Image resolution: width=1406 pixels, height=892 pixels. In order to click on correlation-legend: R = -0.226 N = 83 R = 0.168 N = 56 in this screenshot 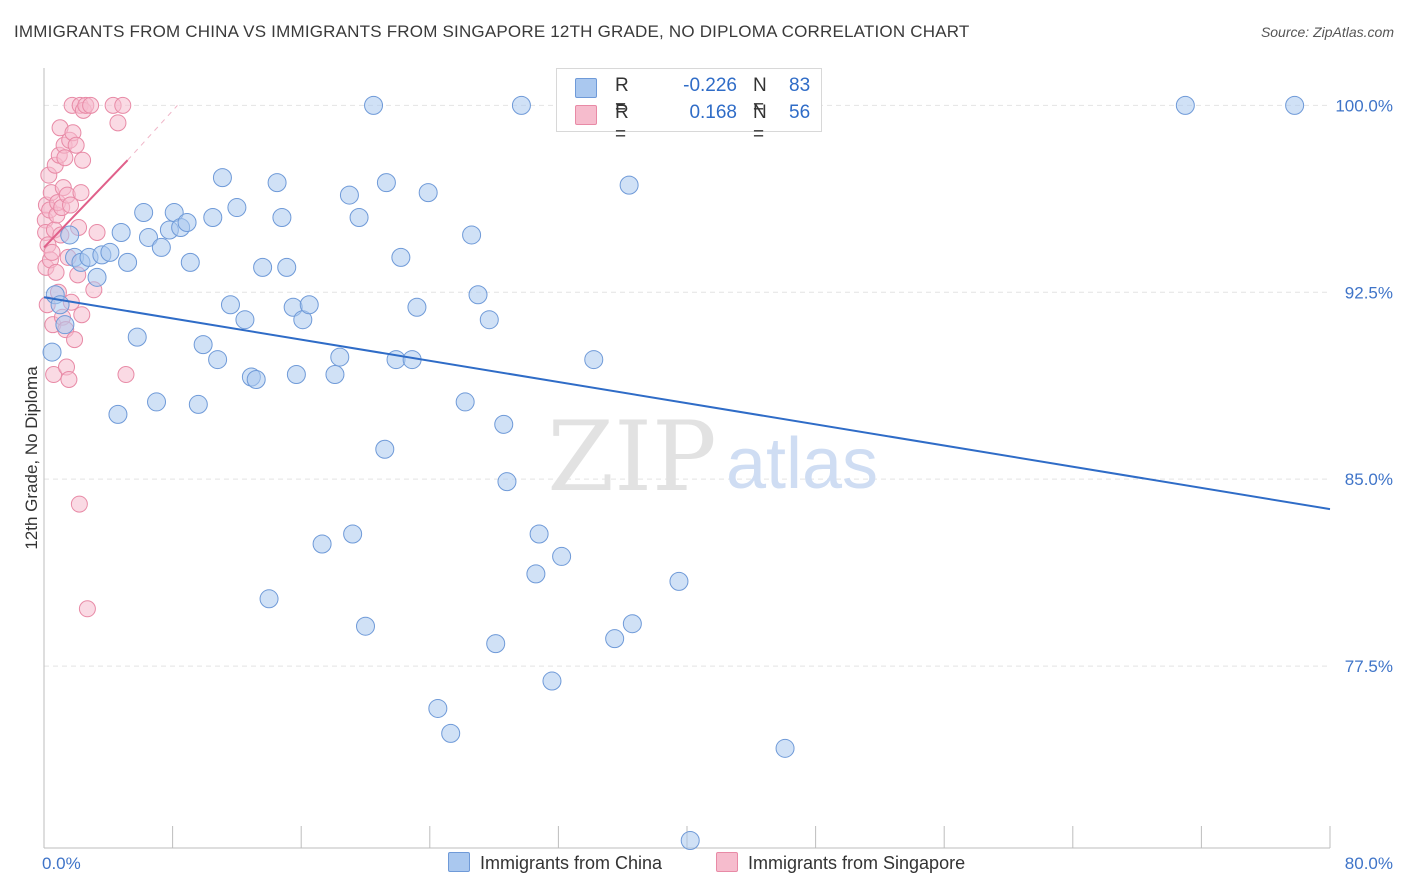, I will do `click(689, 106)`.